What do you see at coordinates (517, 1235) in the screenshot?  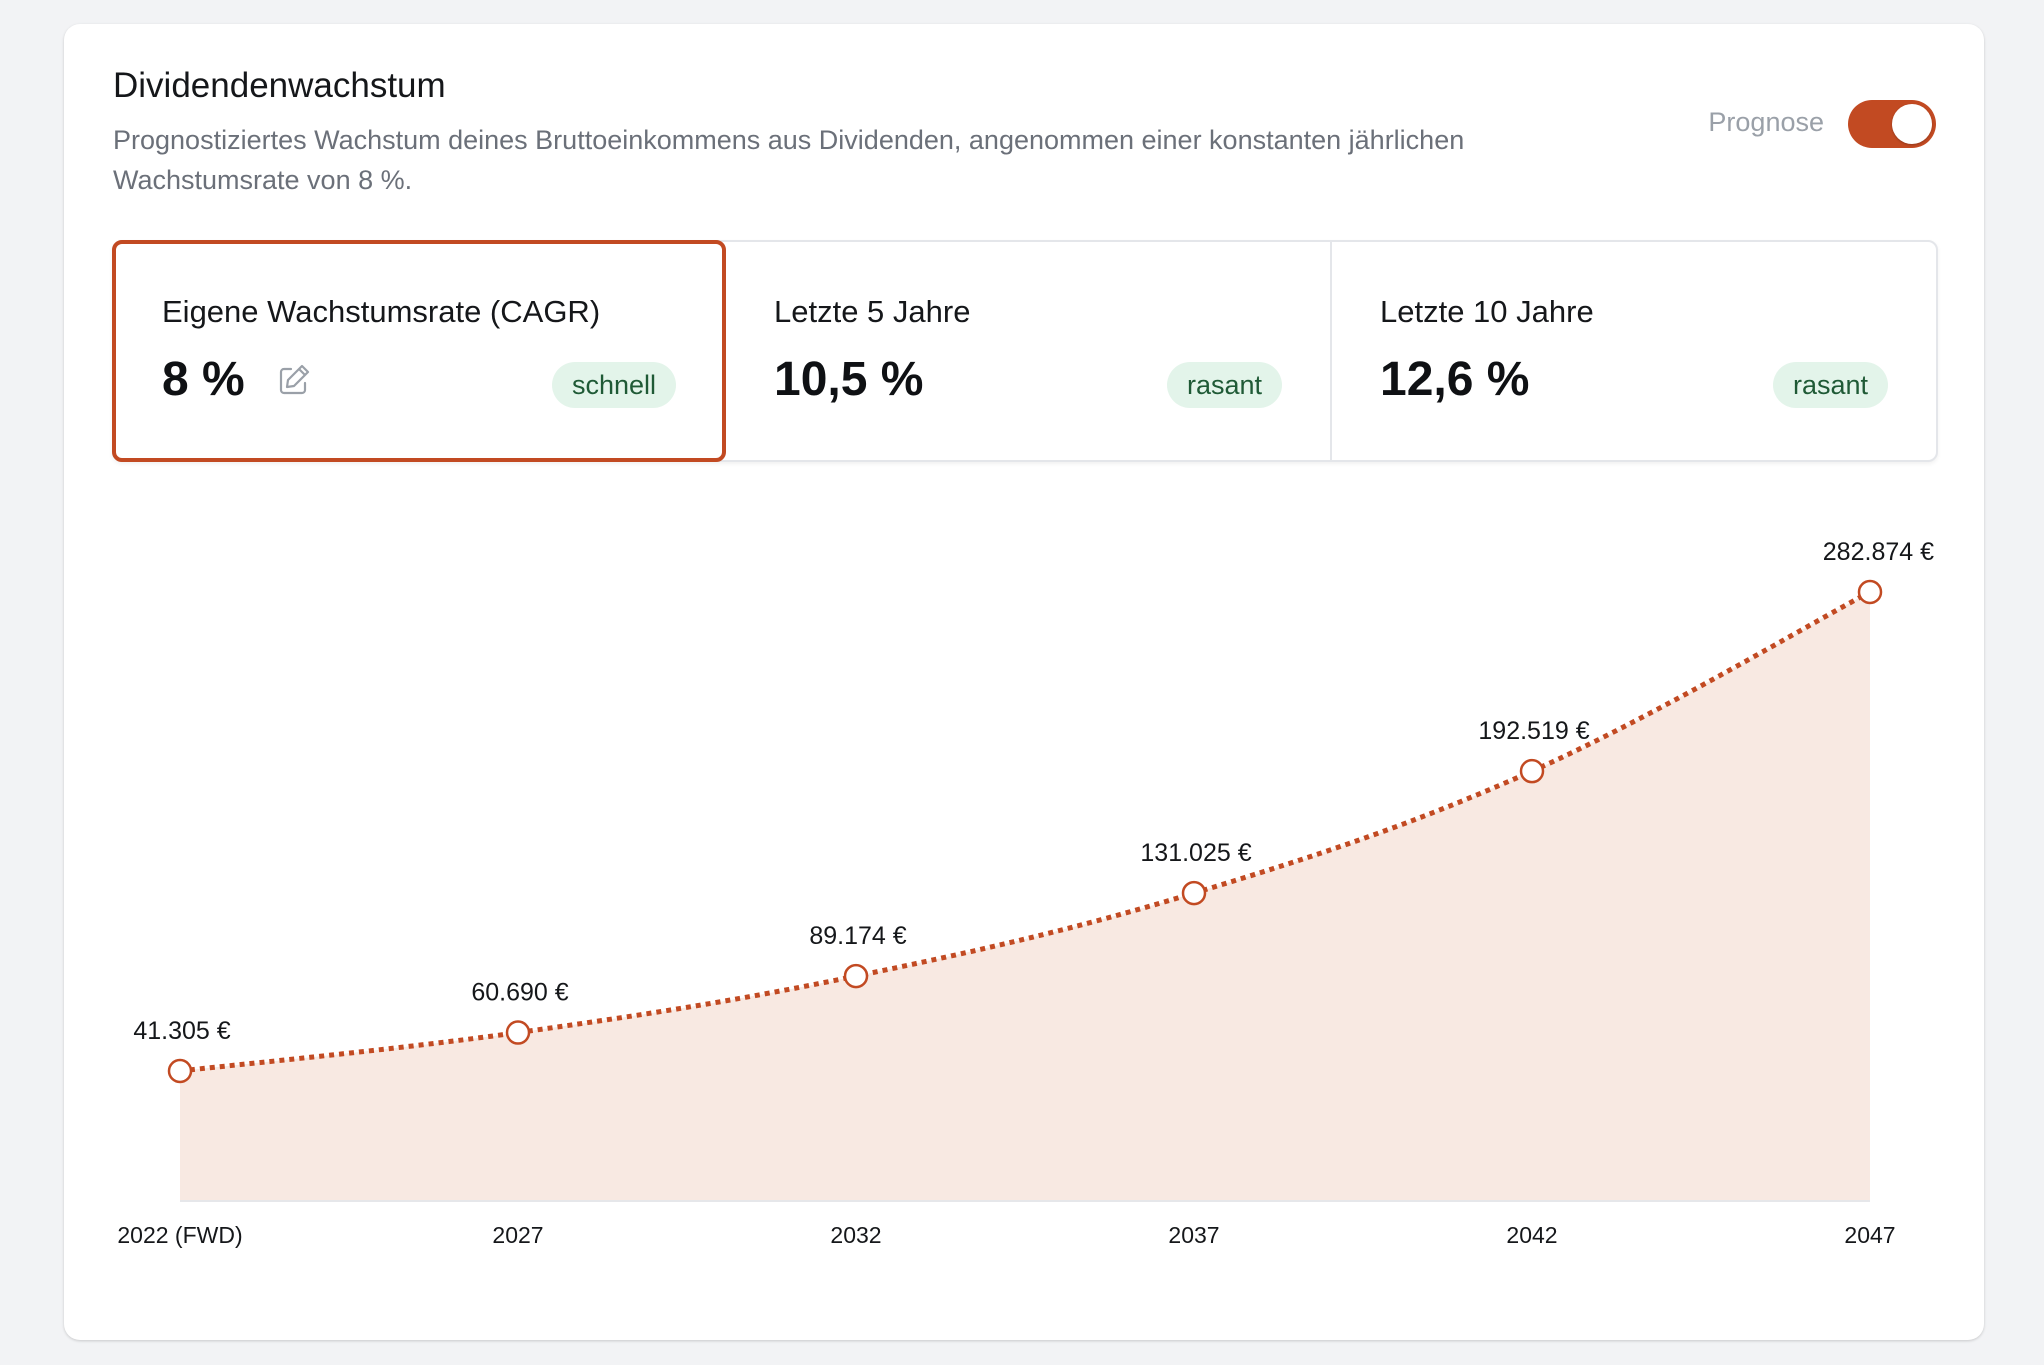 I see `x-tick-label: 2027` at bounding box center [517, 1235].